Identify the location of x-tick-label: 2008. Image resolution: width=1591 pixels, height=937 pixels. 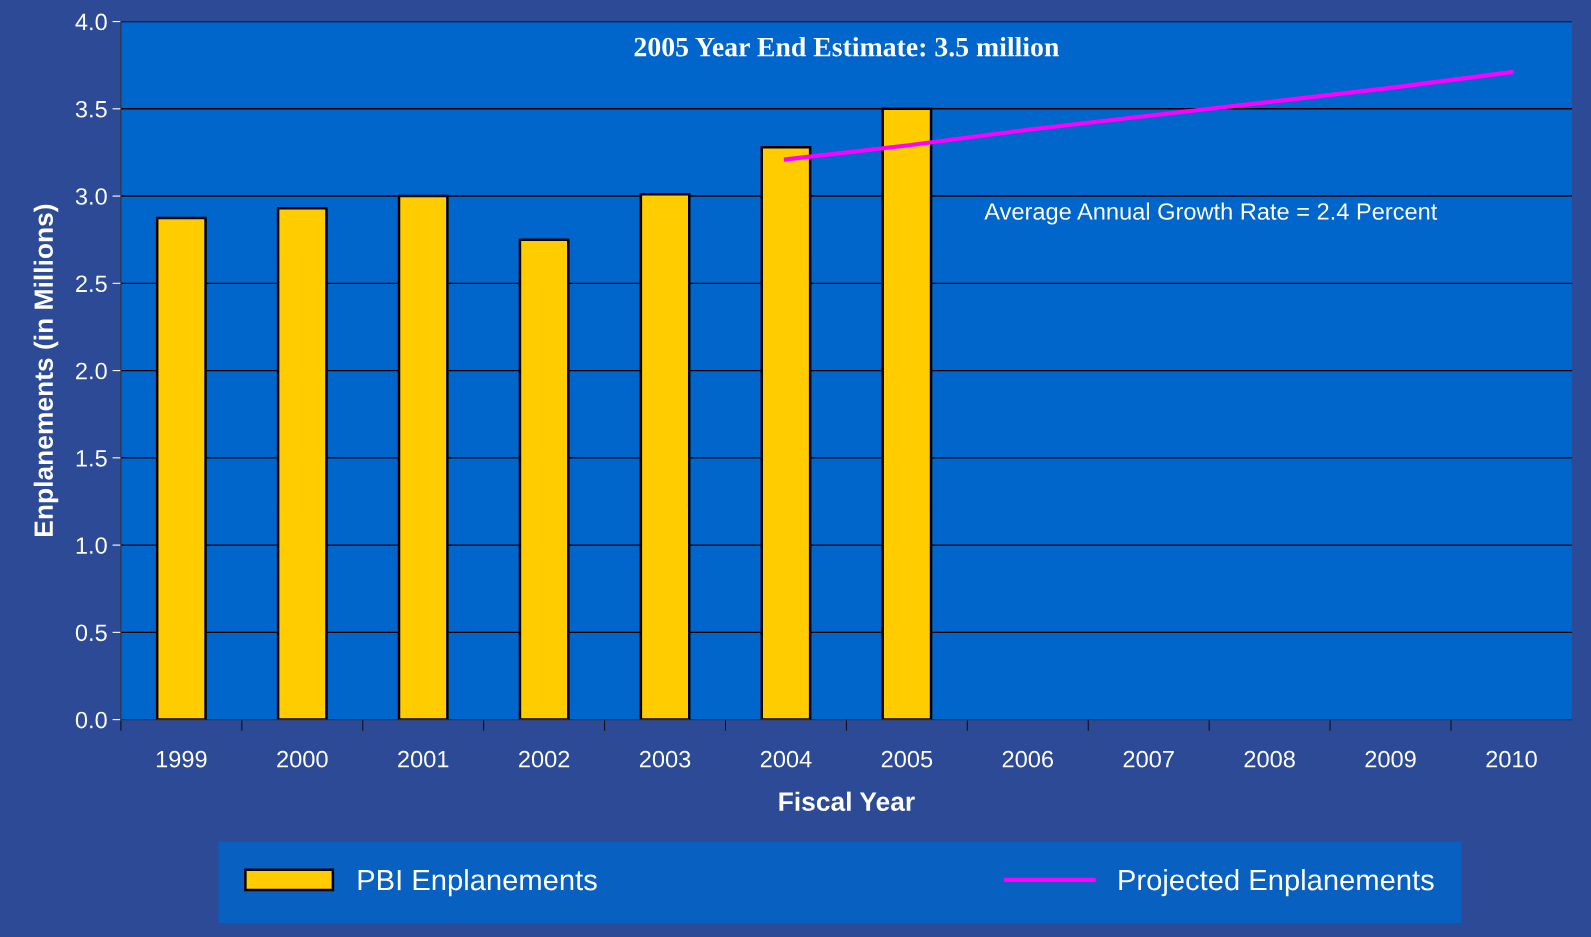
(1269, 759).